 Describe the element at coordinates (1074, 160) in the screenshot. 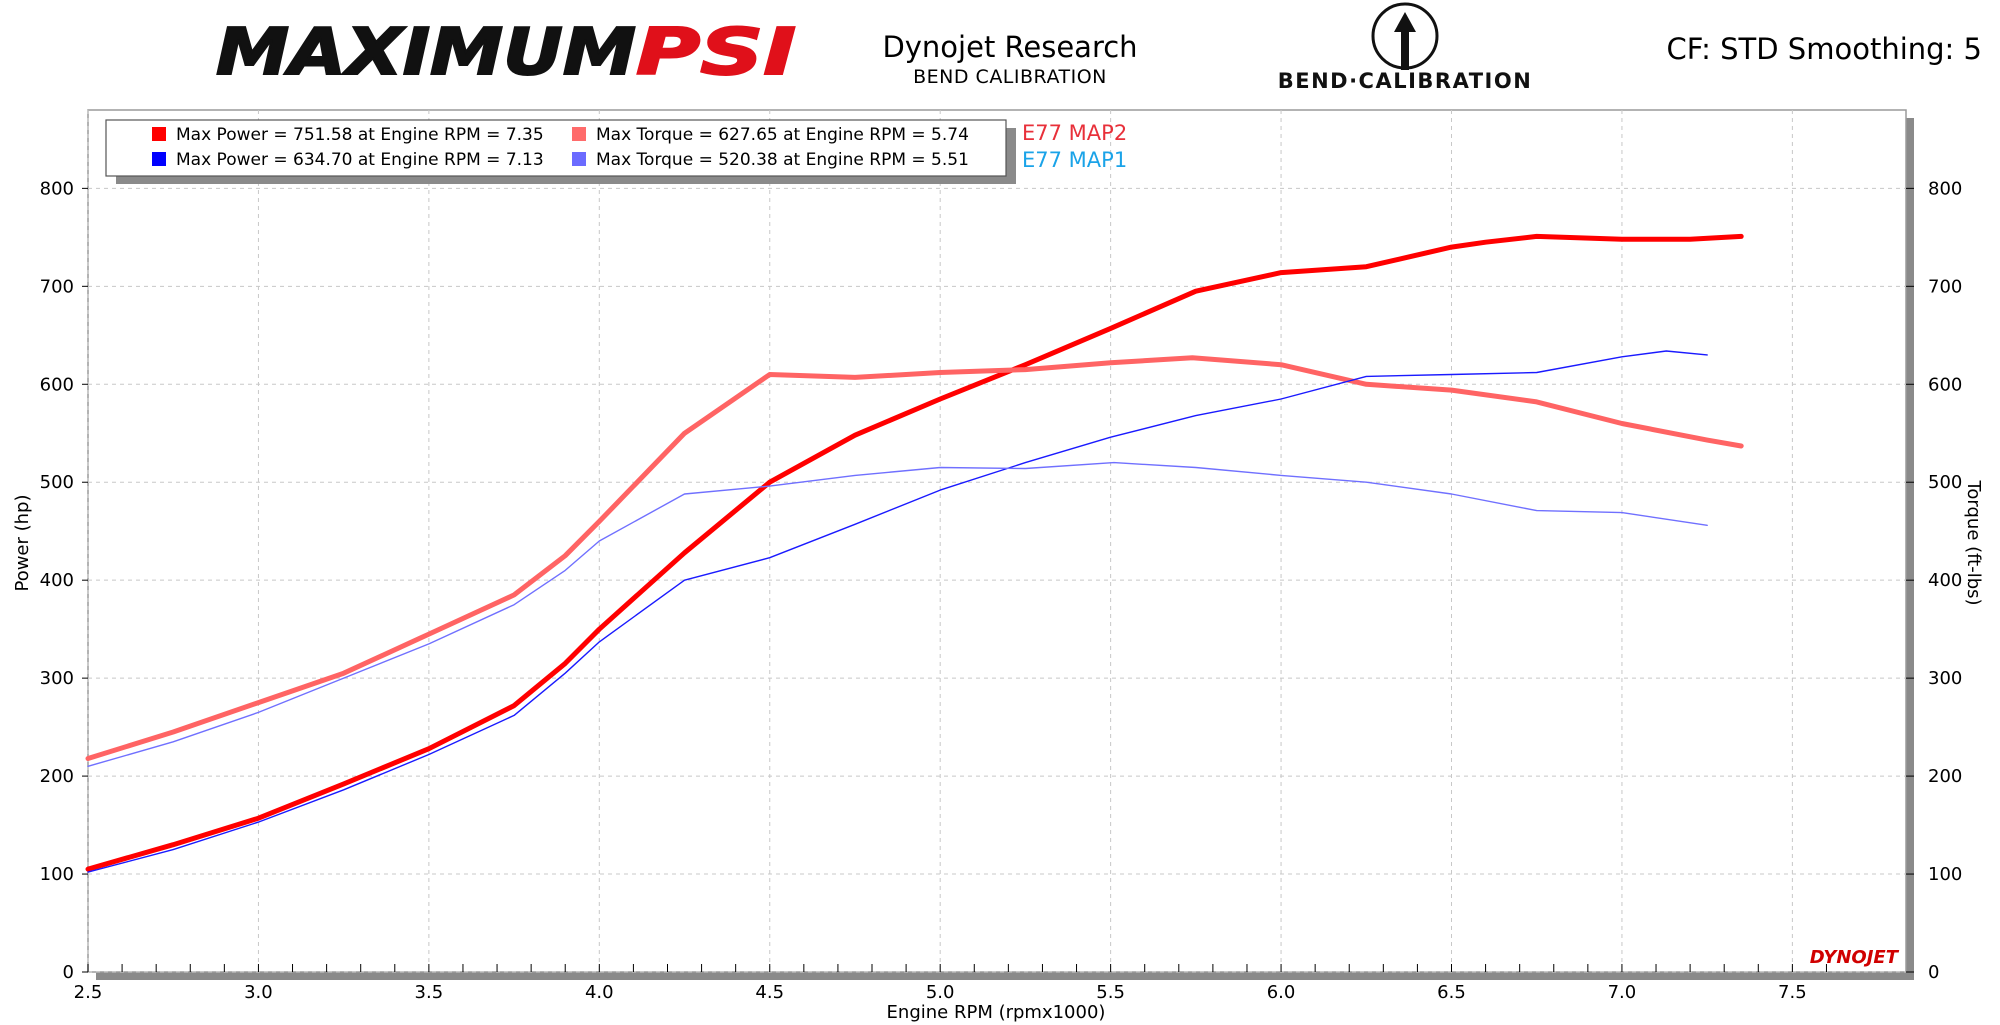

I see `run-label-map1: E77 MAP1` at that location.